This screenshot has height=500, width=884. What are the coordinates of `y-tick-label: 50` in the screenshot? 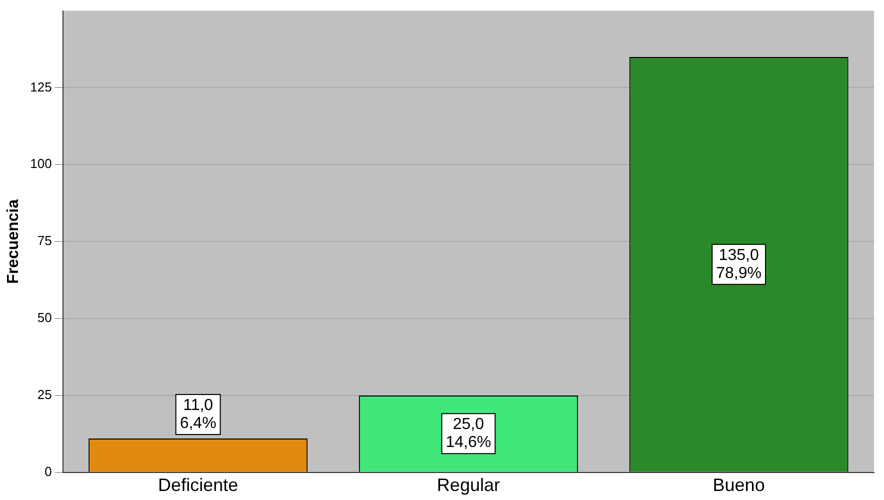 It's located at (44, 318).